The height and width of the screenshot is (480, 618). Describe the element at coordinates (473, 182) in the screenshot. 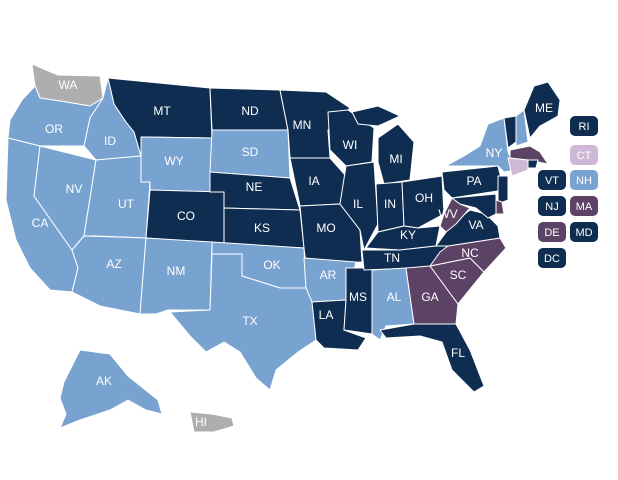

I see `state-pa` at that location.